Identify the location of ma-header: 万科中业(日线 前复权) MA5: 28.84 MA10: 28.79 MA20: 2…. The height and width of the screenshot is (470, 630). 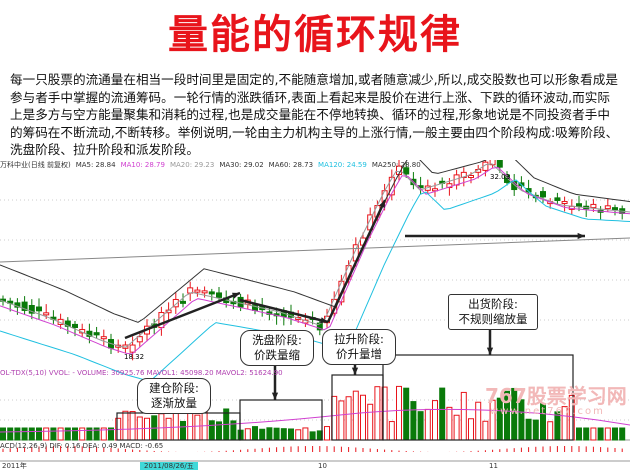
(215, 165).